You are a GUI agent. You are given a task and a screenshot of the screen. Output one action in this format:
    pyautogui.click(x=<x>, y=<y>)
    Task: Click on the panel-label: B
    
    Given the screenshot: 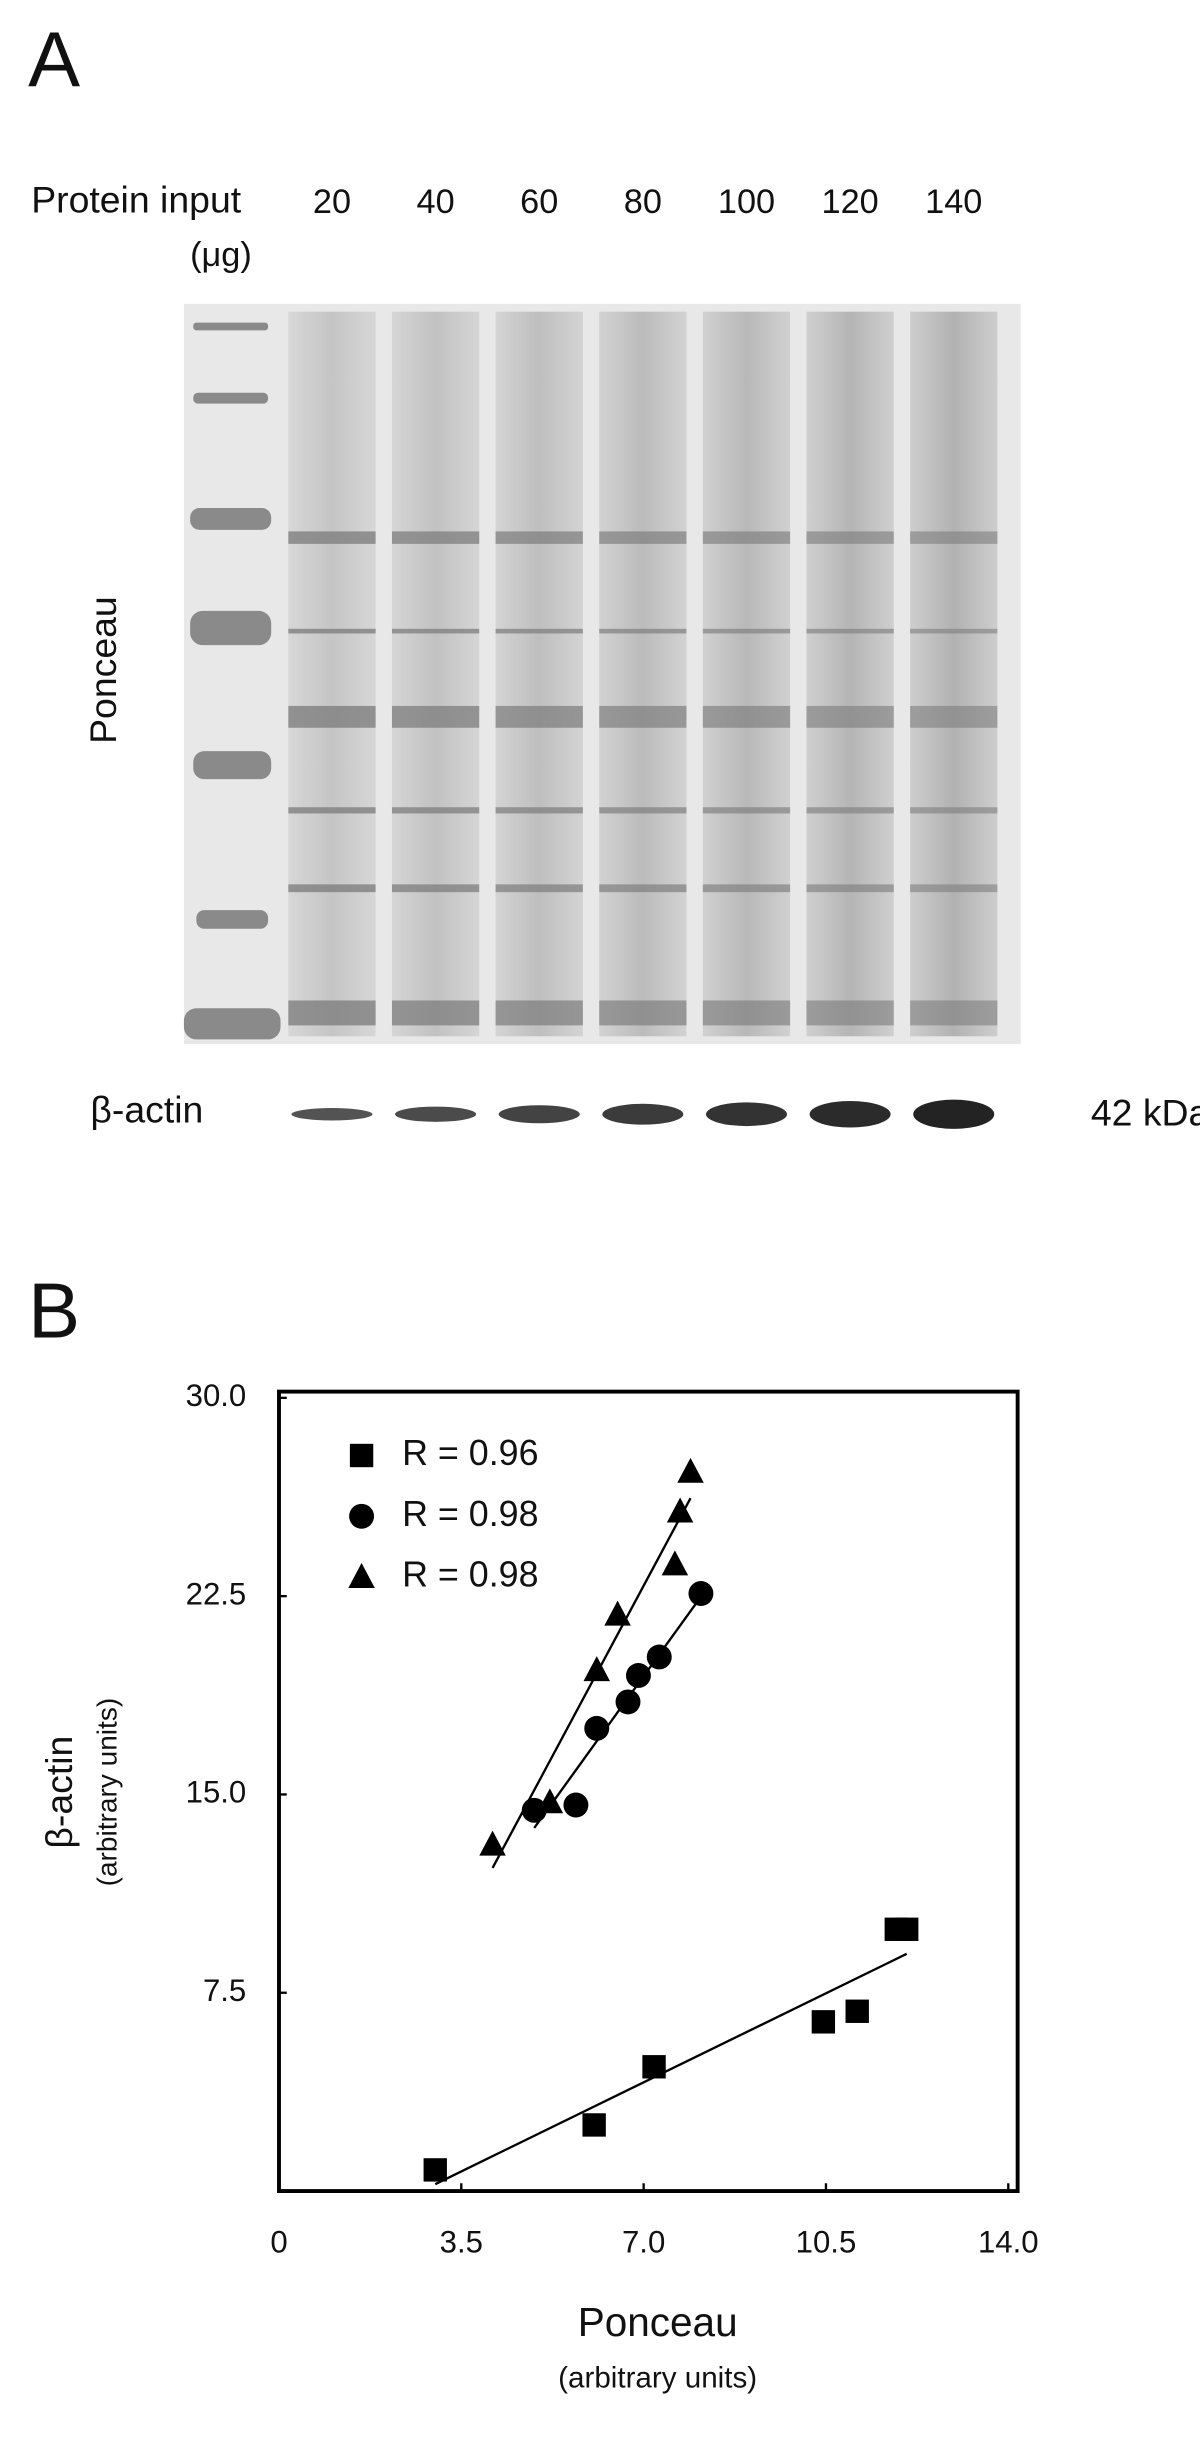 What is the action you would take?
    pyautogui.click(x=54, y=1310)
    